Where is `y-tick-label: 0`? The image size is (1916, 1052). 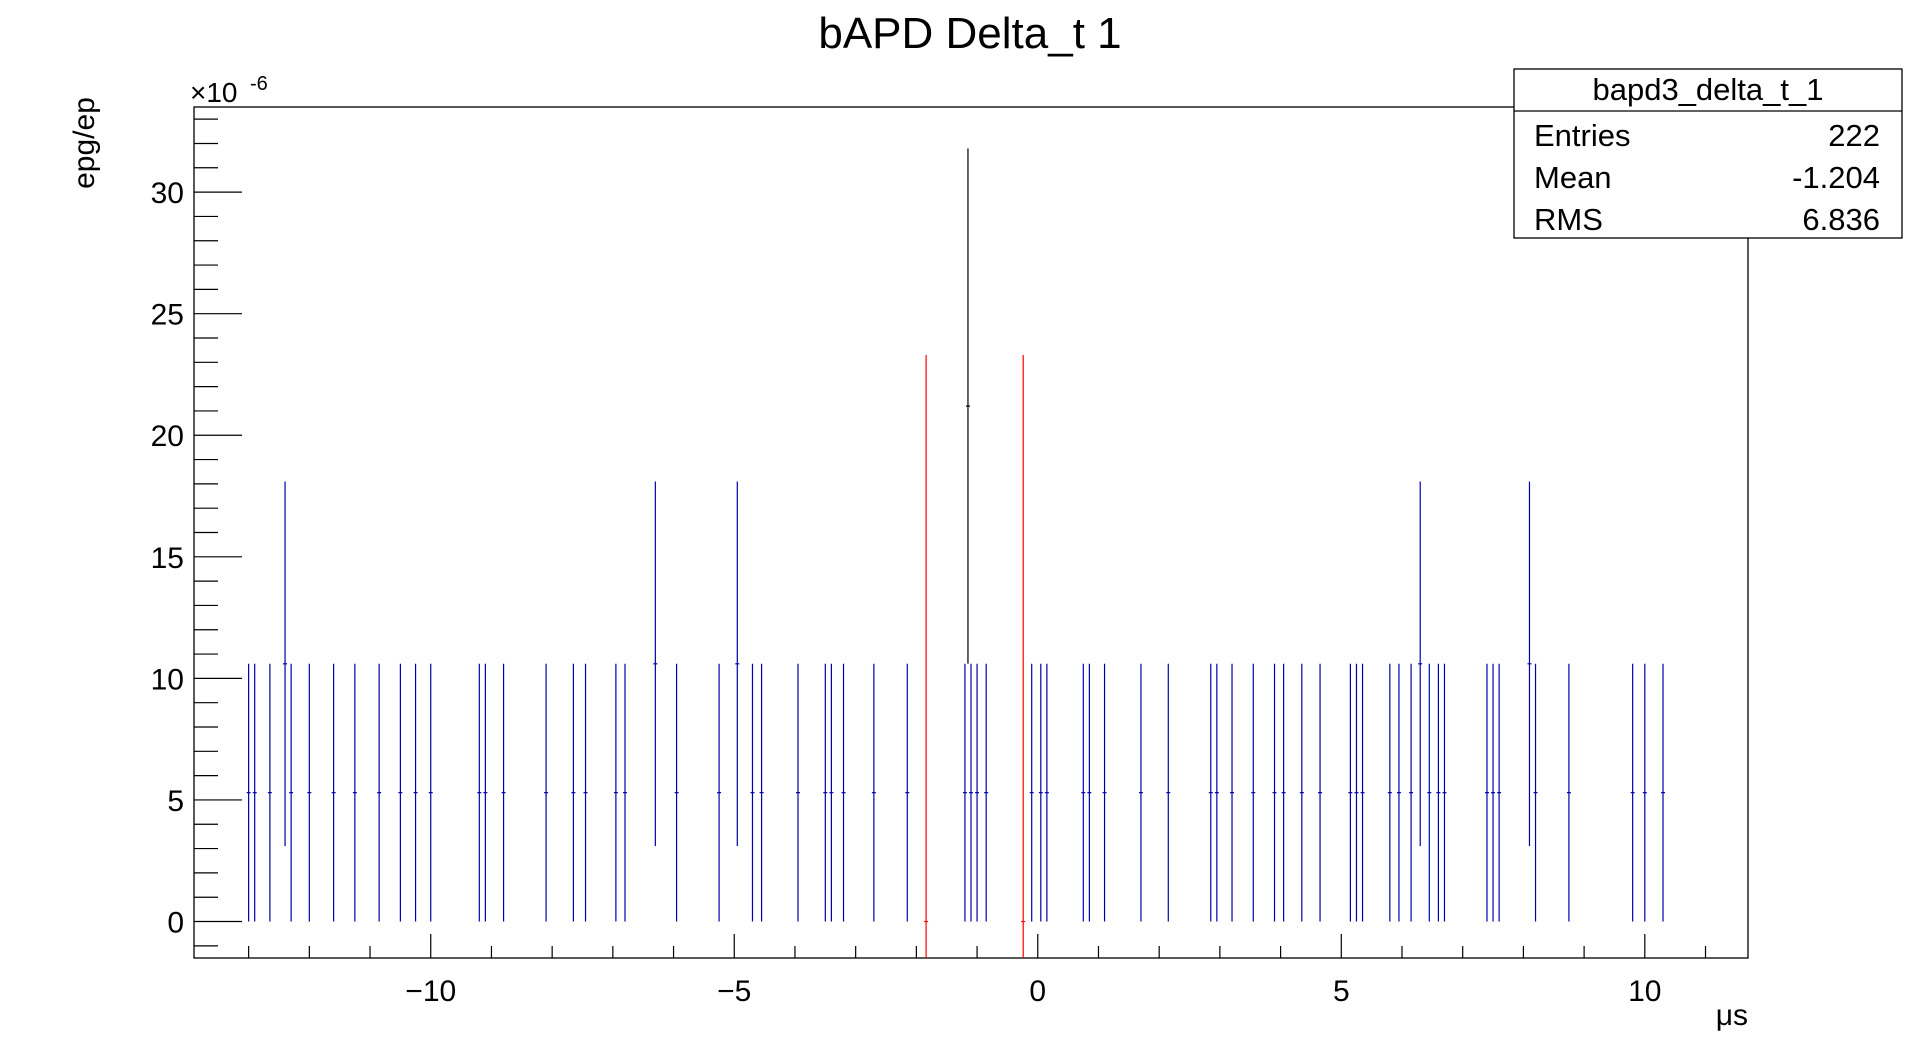
y-tick-label: 0 is located at coordinates (175, 923).